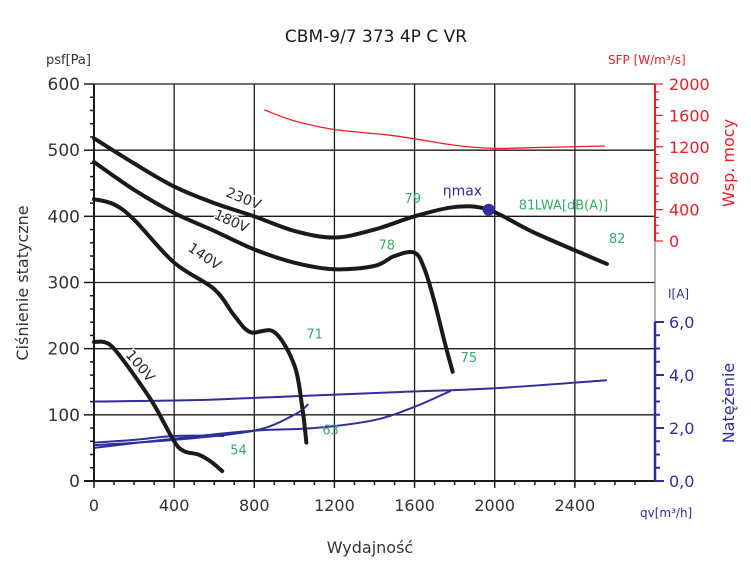  I want to click on y3-axis-unit: I[A], so click(678, 294).